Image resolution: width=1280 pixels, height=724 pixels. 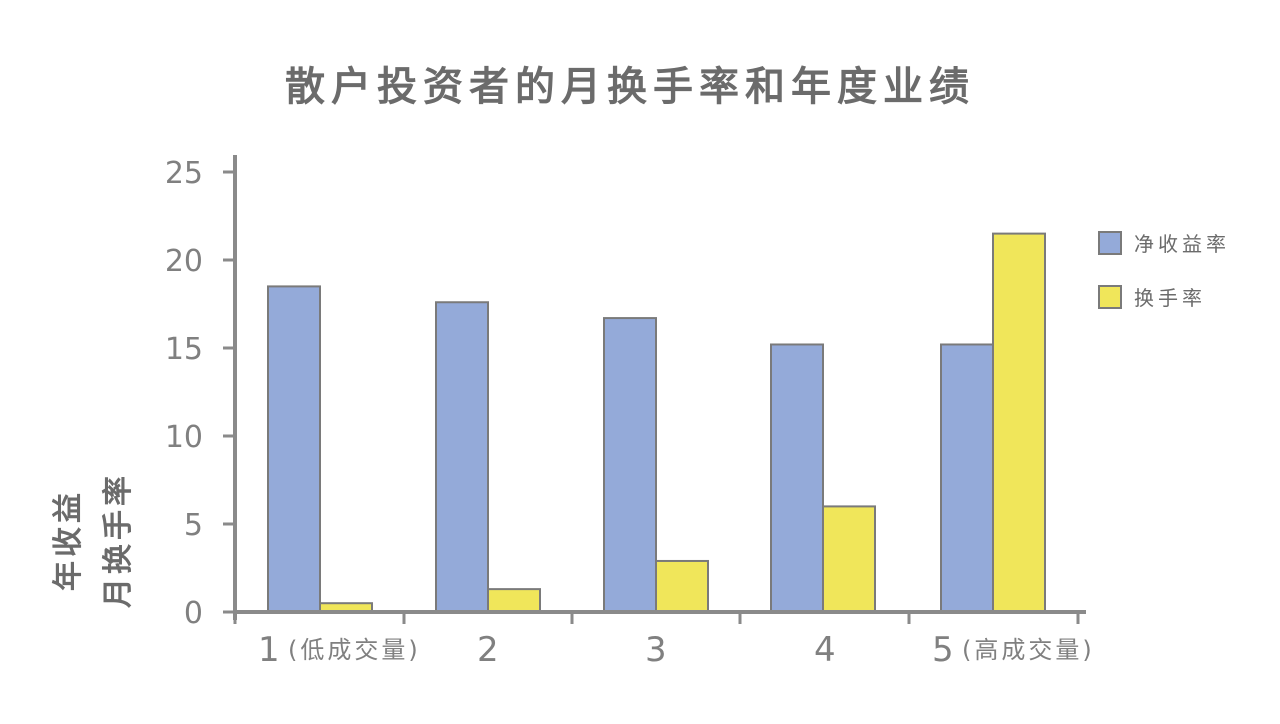 What do you see at coordinates (118, 540) in the screenshot?
I see `y-axis-label-line-2: 月换手率` at bounding box center [118, 540].